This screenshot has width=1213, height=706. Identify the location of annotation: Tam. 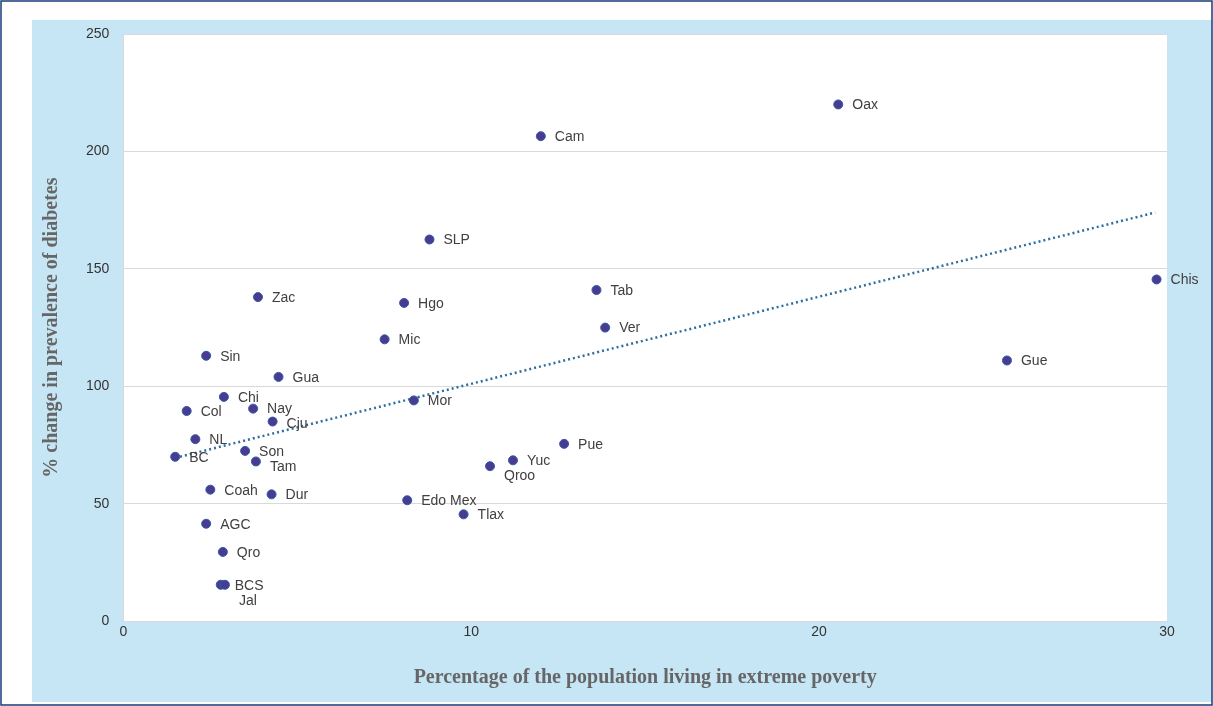
(283, 465).